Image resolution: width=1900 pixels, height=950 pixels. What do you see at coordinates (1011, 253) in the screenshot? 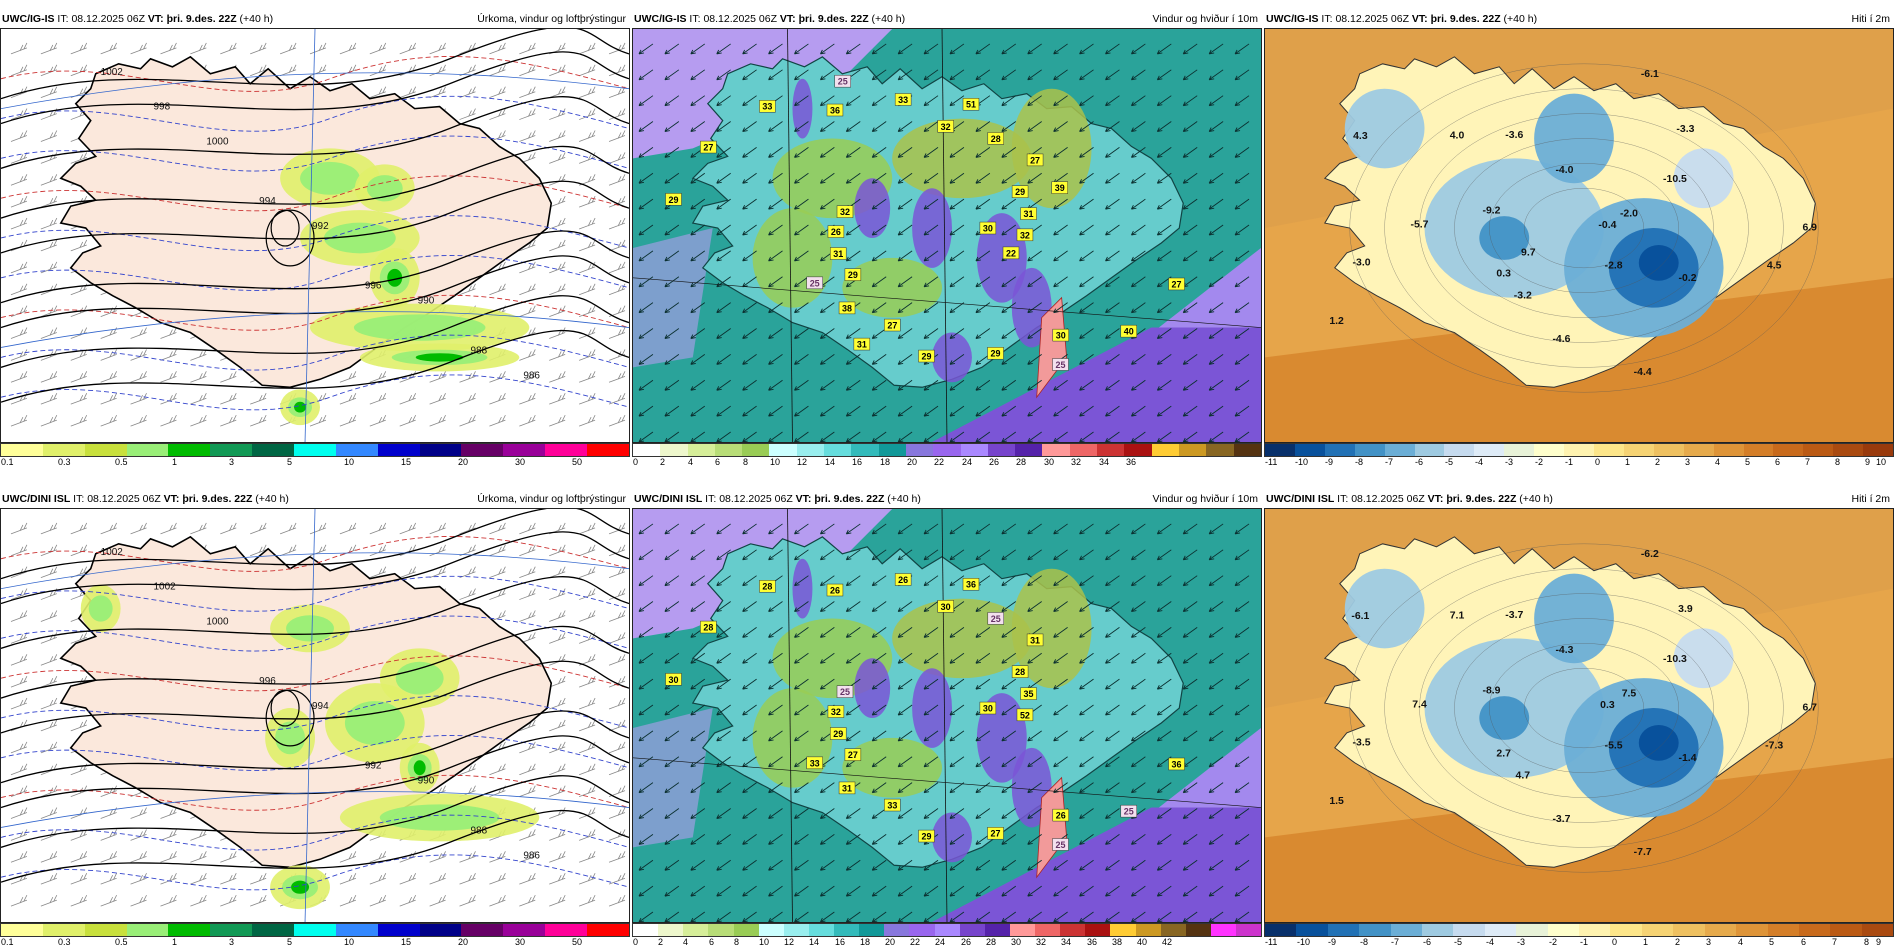
I see `gust-value: 22` at bounding box center [1011, 253].